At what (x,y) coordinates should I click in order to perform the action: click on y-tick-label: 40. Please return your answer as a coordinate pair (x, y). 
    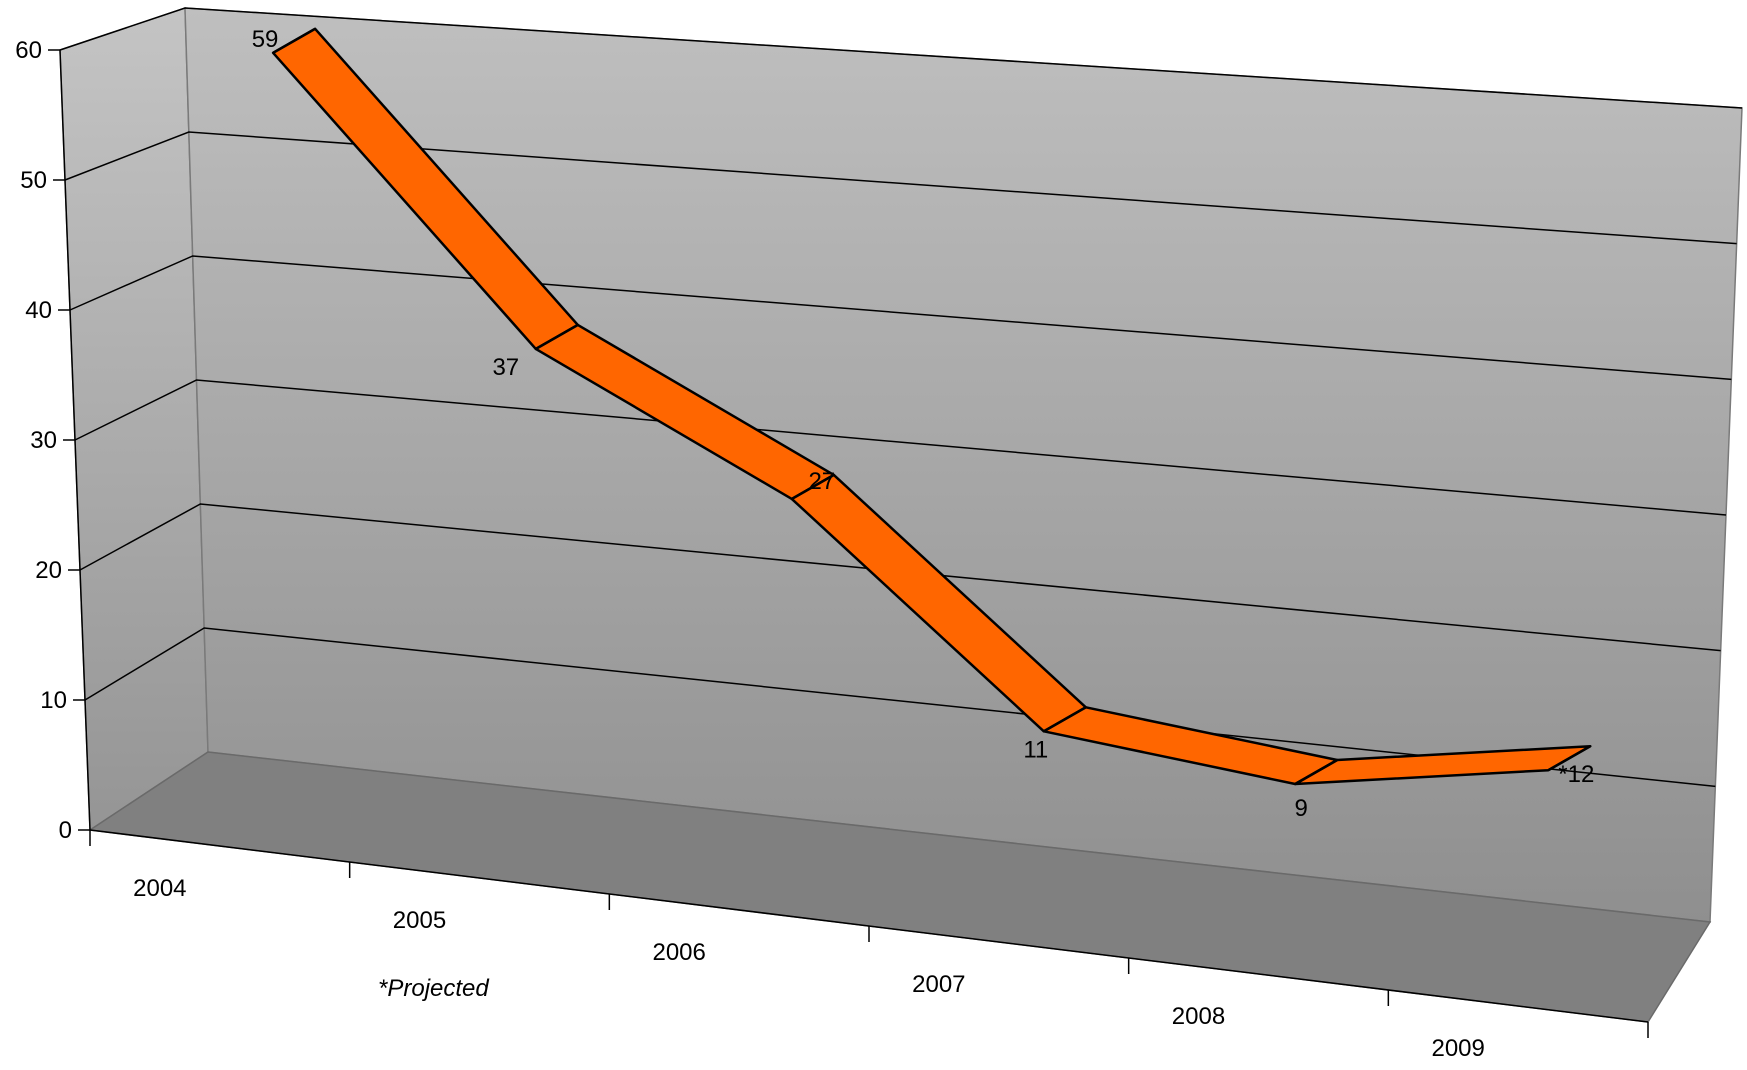
    Looking at the image, I should click on (38, 310).